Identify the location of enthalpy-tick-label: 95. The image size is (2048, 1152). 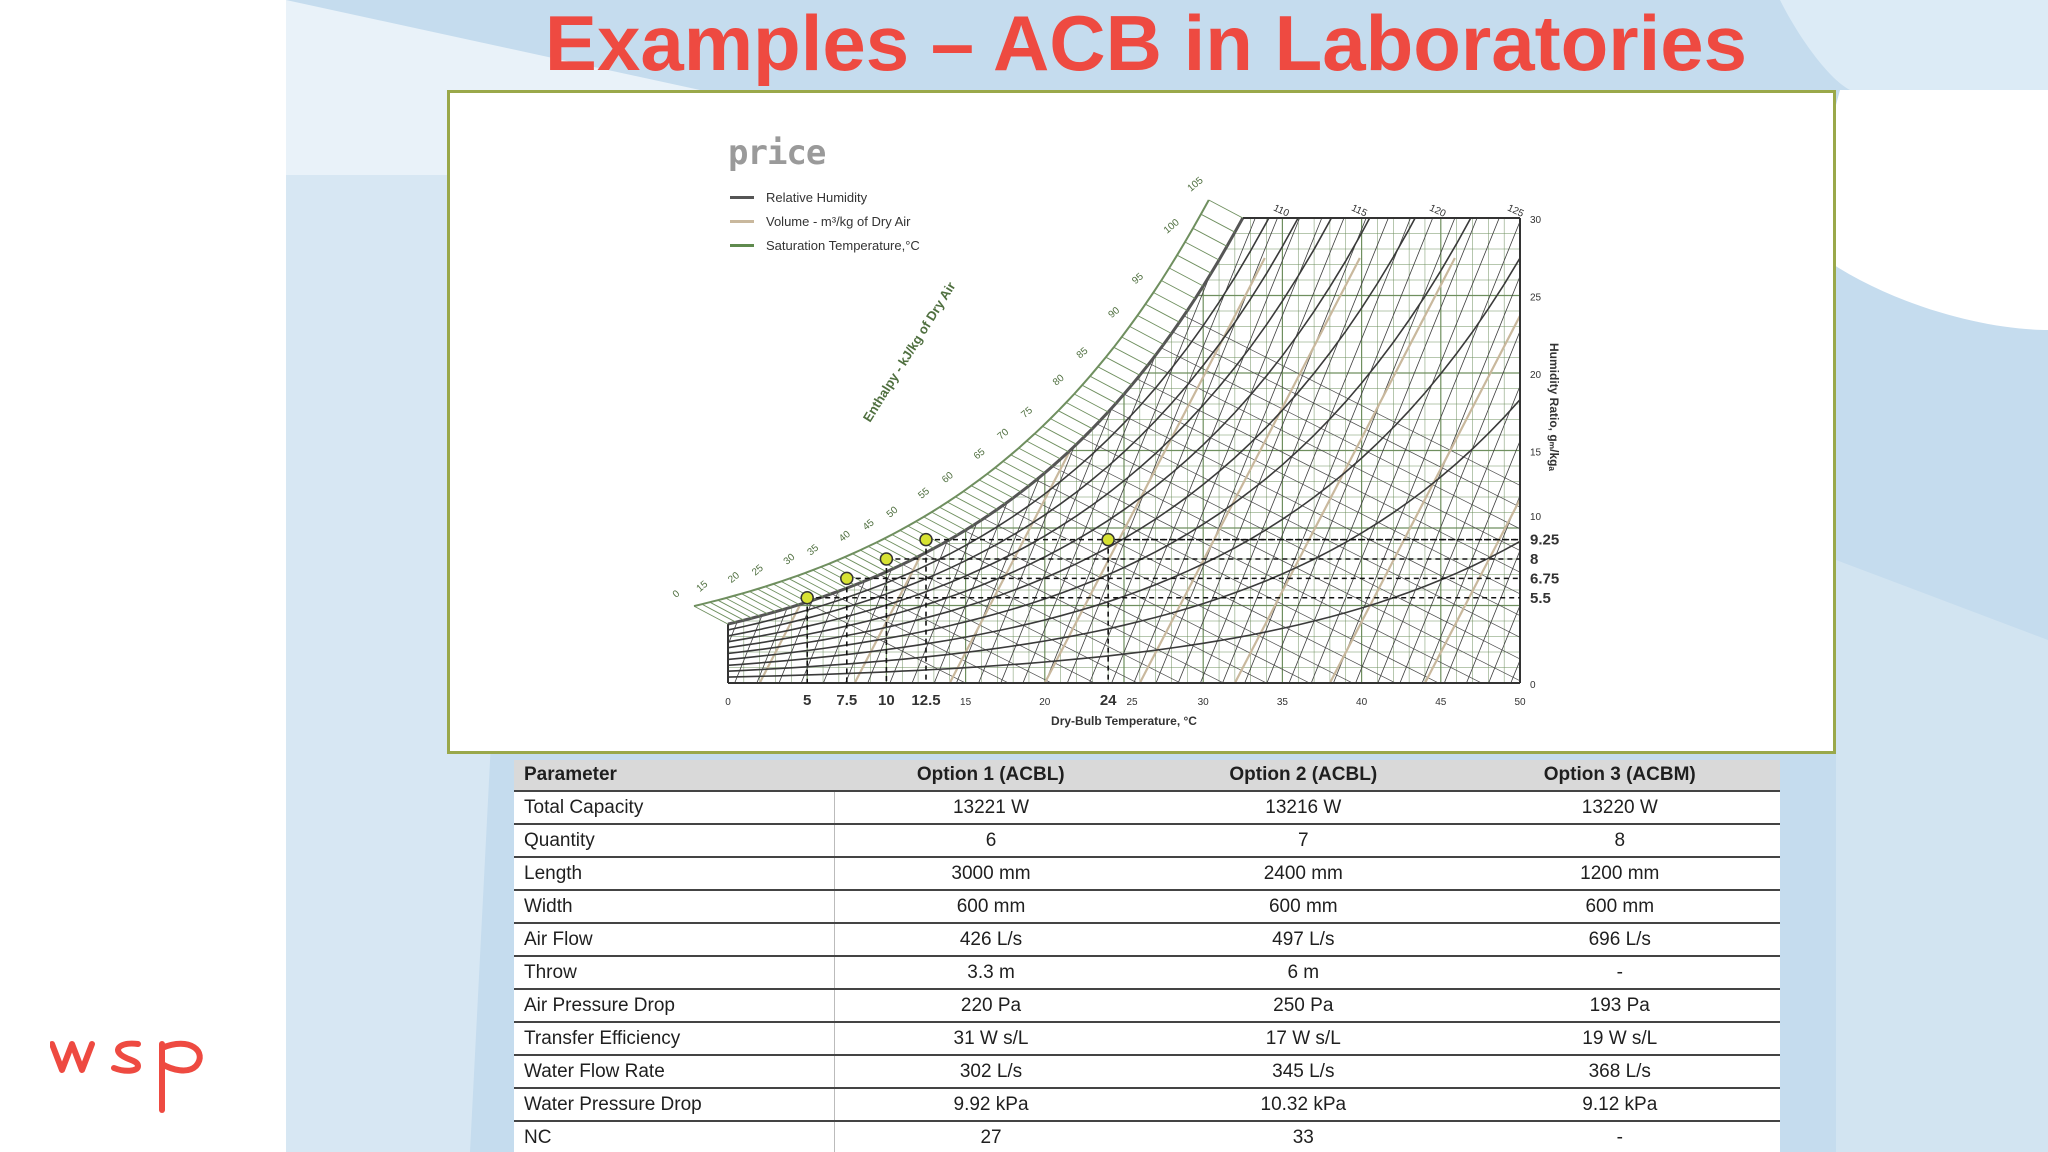
(1138, 279).